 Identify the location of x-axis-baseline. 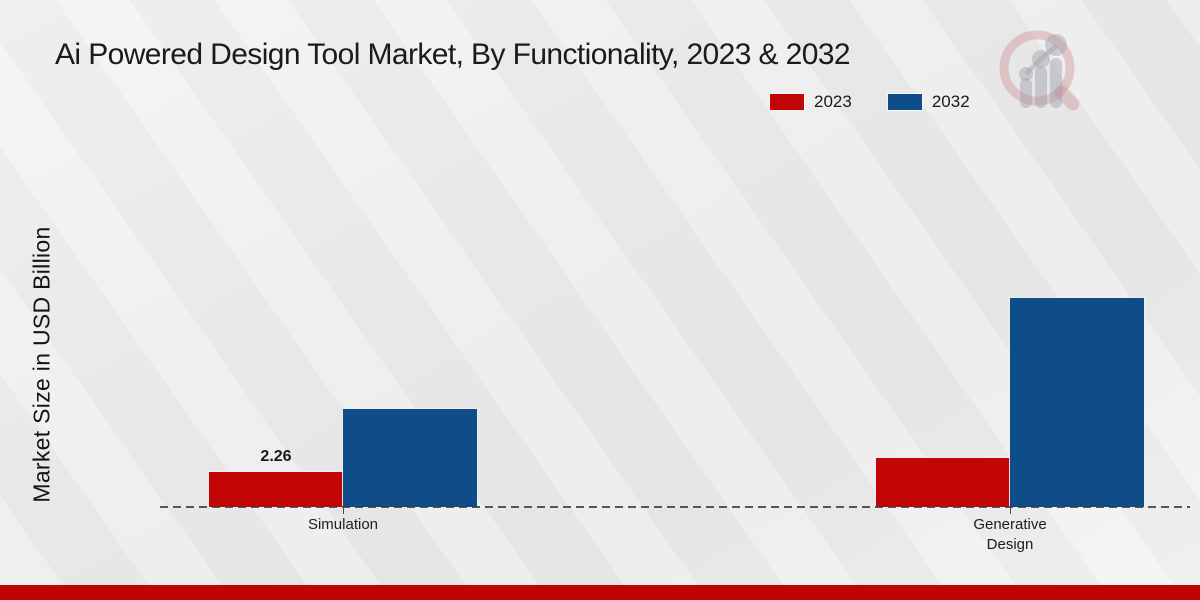
(675, 507).